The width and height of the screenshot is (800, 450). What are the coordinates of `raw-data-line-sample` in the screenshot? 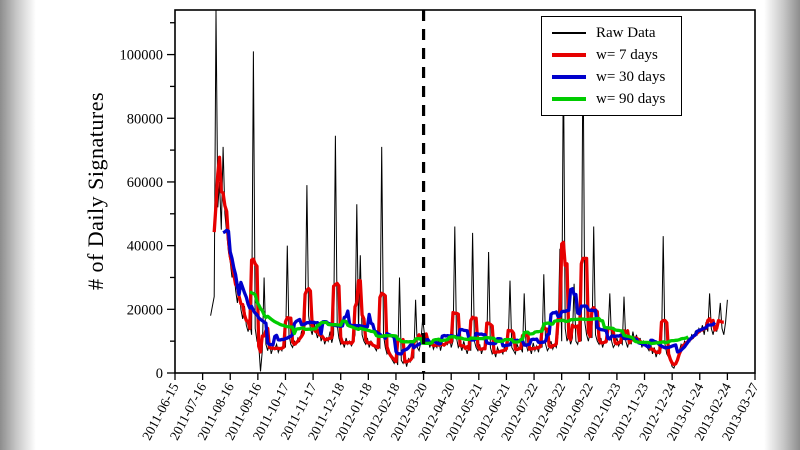 It's located at (569, 33).